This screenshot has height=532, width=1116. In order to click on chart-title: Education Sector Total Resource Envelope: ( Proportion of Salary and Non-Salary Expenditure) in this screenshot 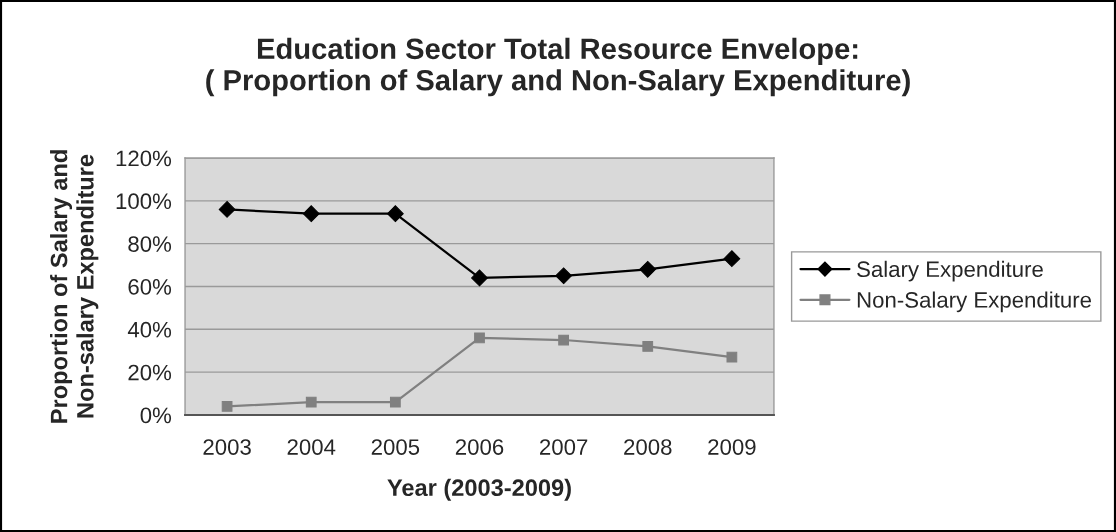, I will do `click(558, 67)`.